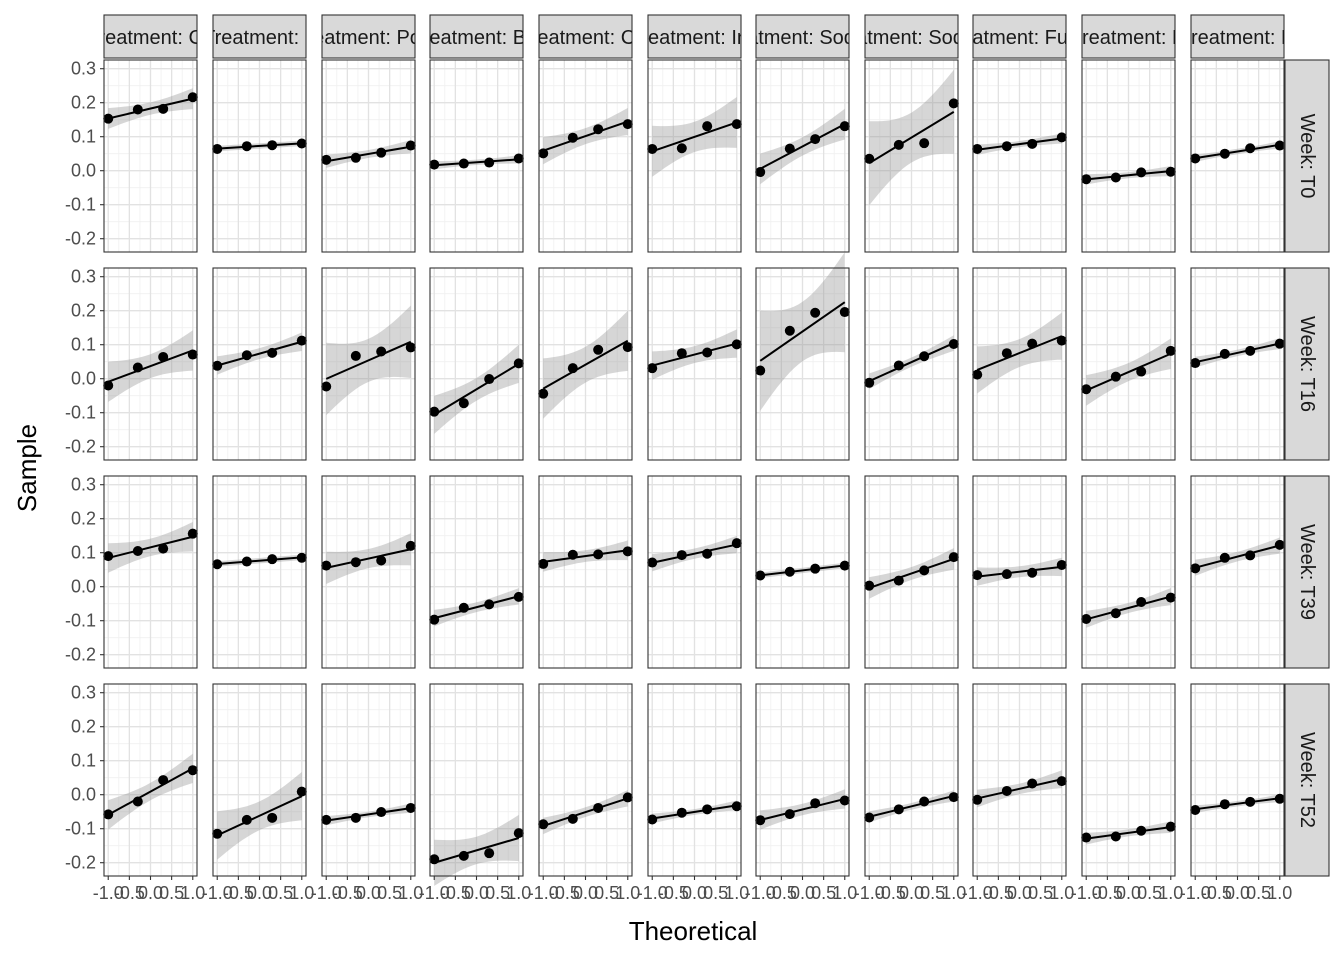 The width and height of the screenshot is (1344, 960). I want to click on facet-strip-label: Treatment: Citr, so click(585, 38).